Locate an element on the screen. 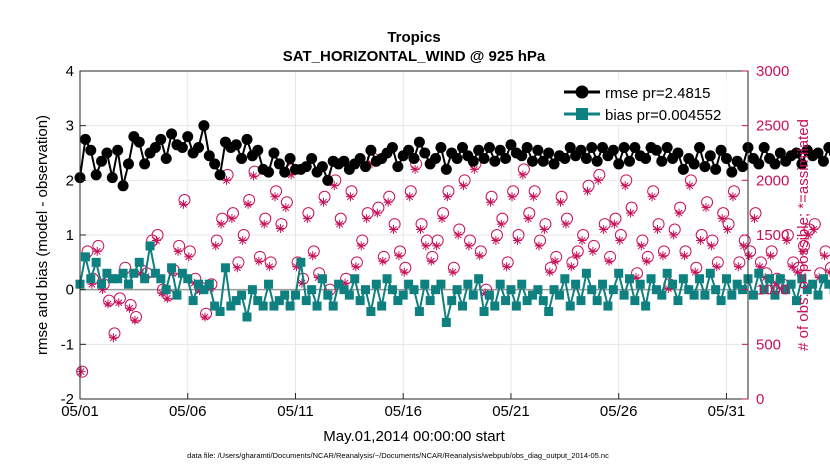 This screenshot has width=830, height=470. y-tick-label: 0 is located at coordinates (70, 290).